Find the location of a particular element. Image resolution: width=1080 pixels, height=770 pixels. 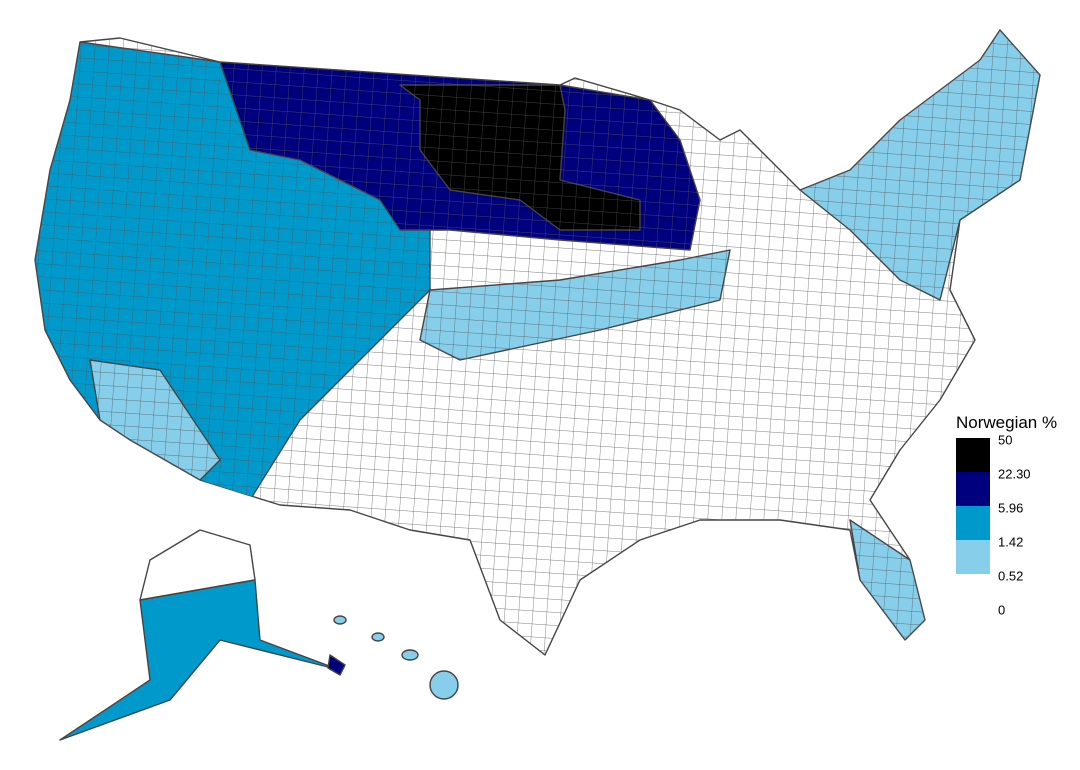

hawaii is located at coordinates (396, 657).